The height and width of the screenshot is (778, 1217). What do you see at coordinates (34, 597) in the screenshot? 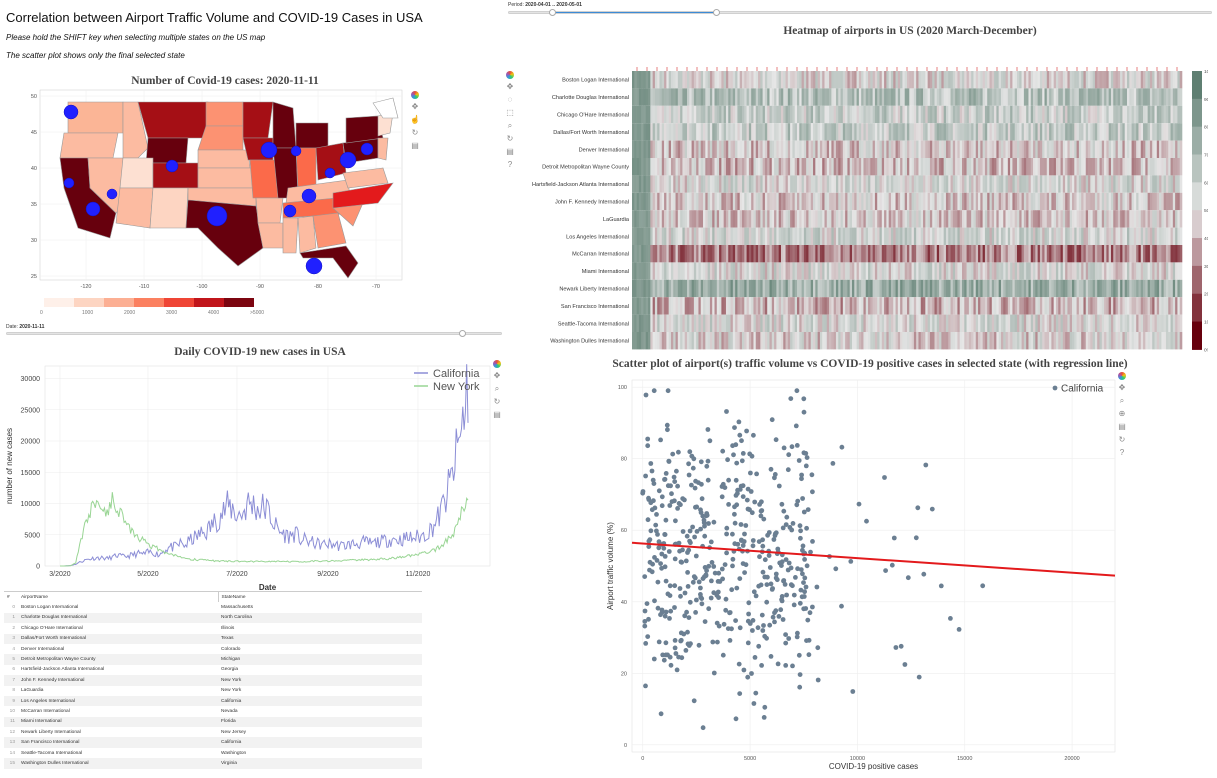
I see `table-header-cell: AirportName` at bounding box center [34, 597].